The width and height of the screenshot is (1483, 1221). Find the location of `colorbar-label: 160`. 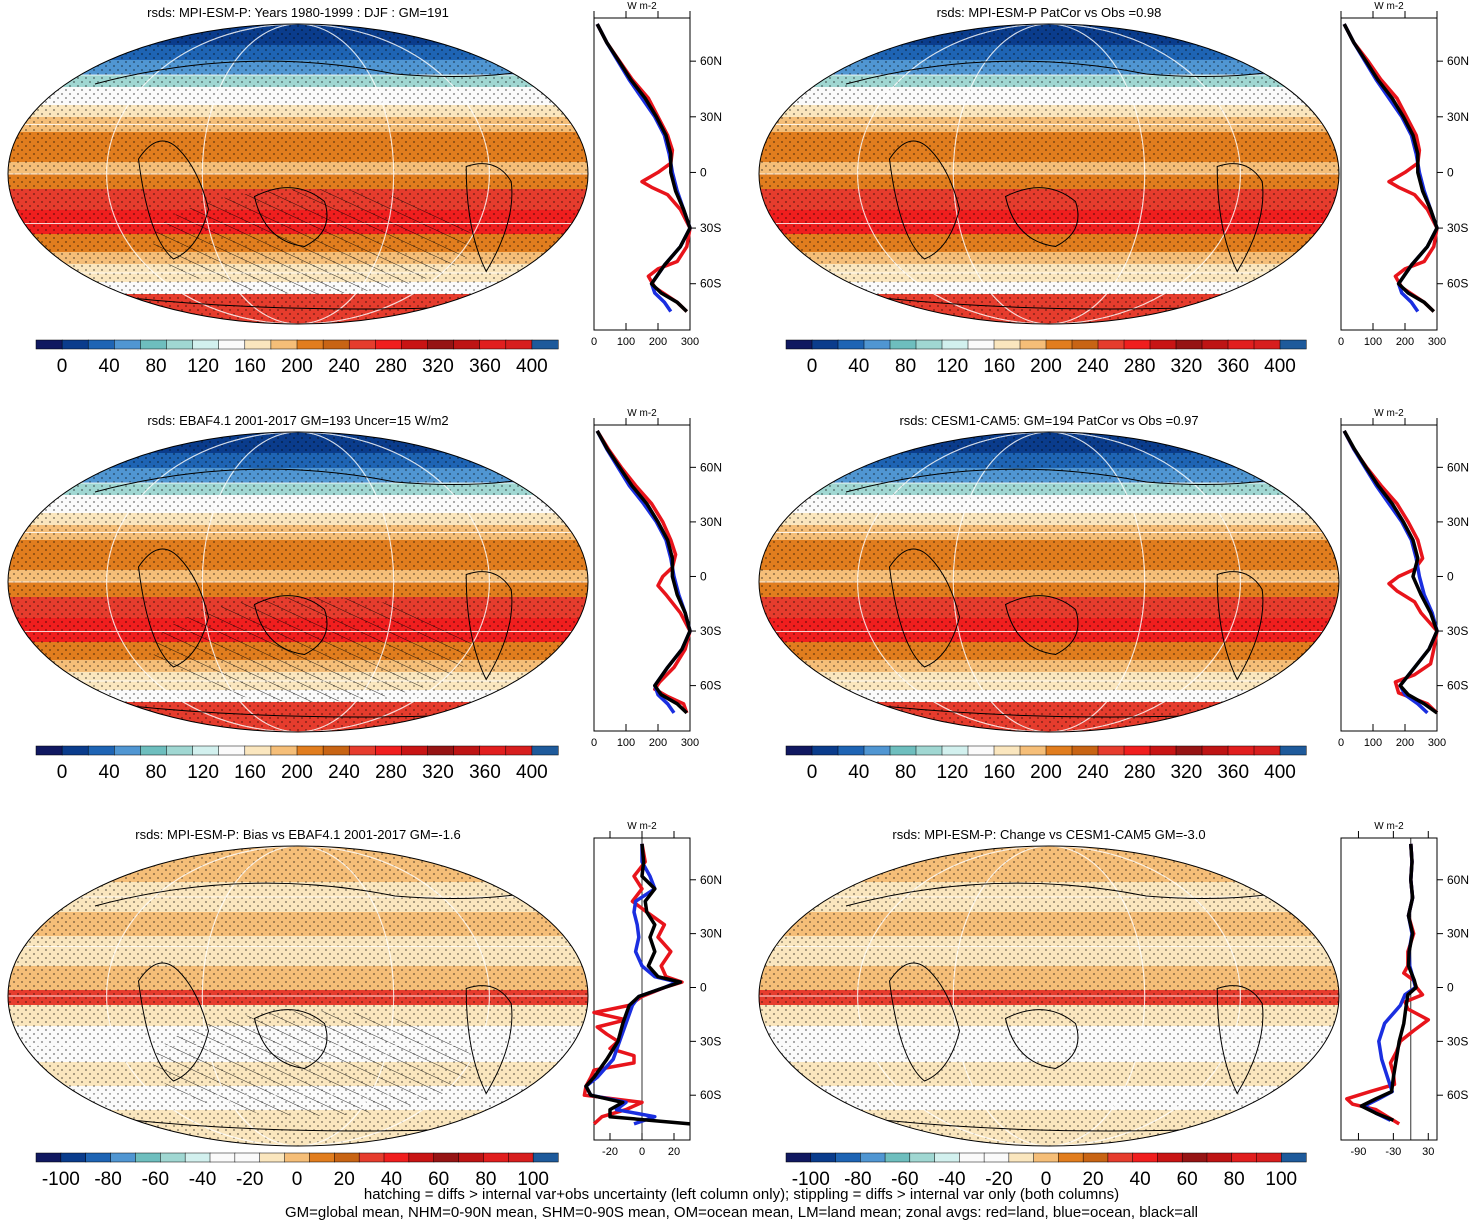

colorbar-label: 160 is located at coordinates (250, 772).